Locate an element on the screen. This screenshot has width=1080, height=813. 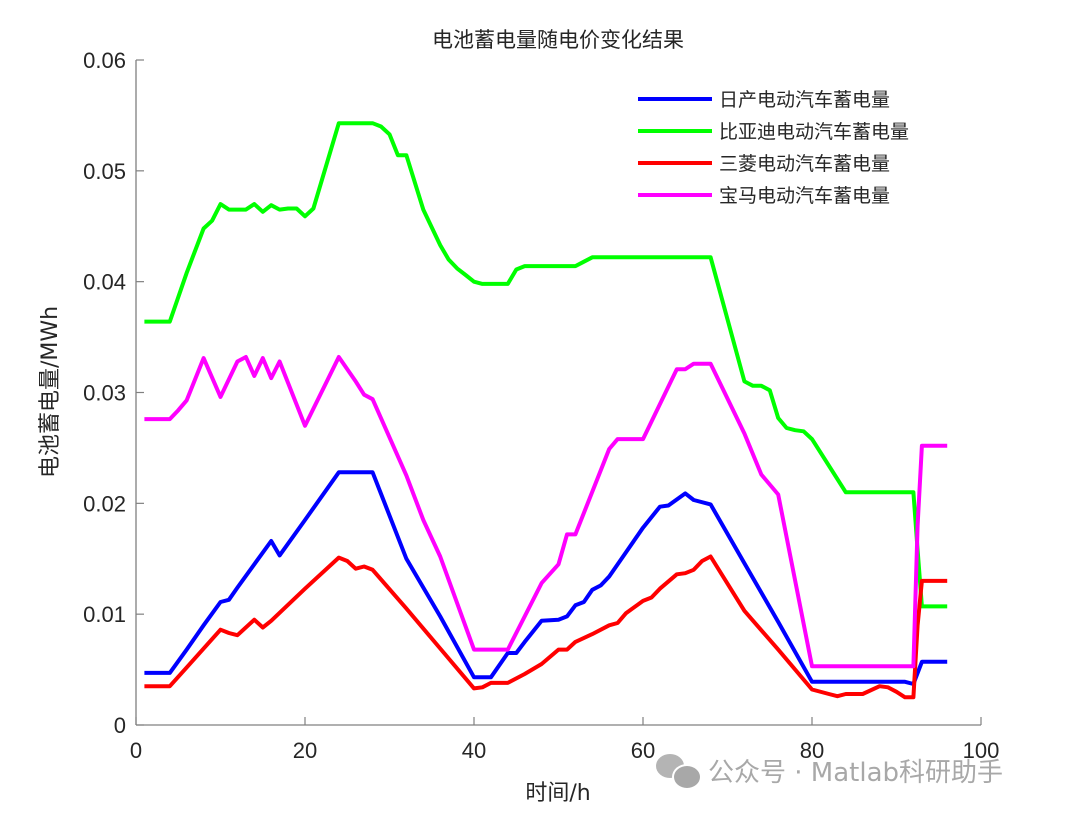
legend-label: 三菱电动汽车蓄电量 is located at coordinates (804, 164).